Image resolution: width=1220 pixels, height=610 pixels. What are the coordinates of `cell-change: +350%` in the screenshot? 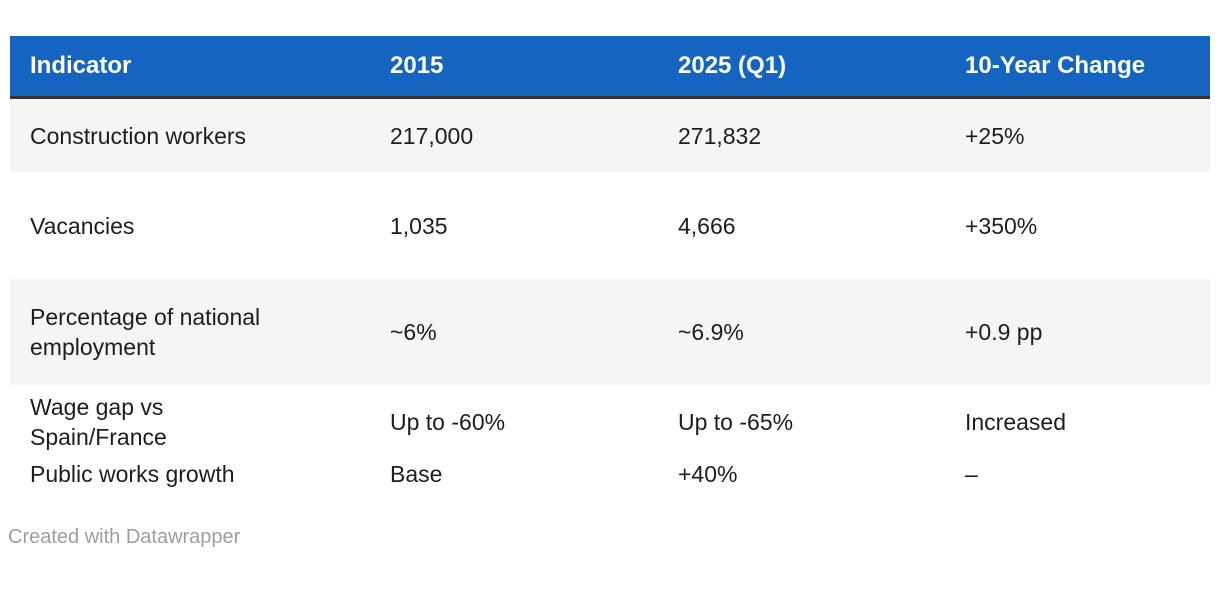 It's located at (1001, 225).